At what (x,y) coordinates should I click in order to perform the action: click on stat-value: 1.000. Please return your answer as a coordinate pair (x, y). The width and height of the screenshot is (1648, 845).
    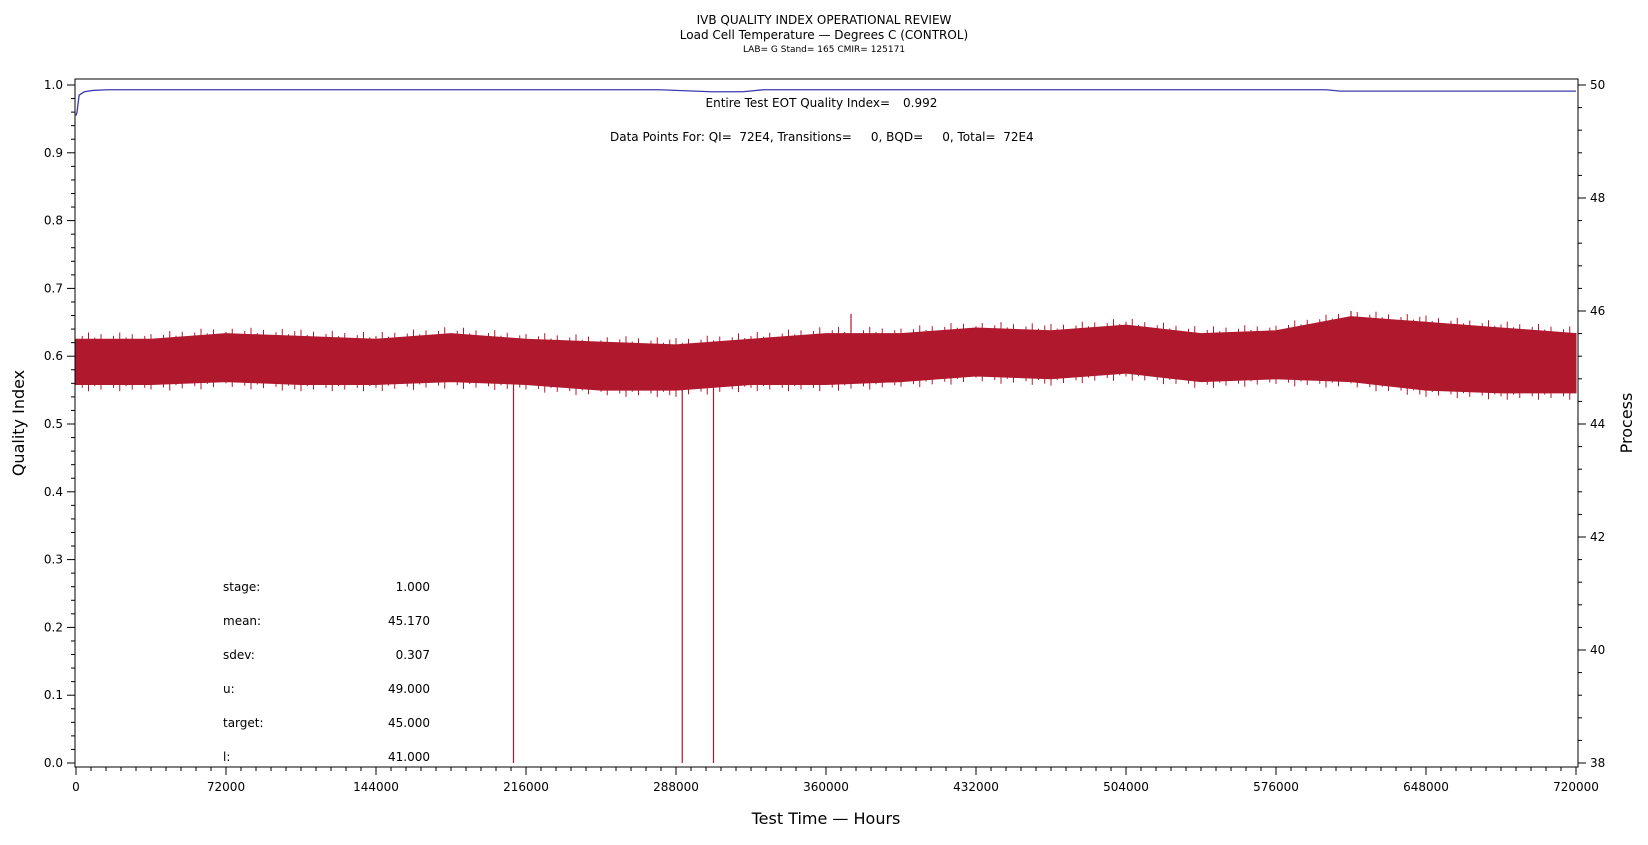
    Looking at the image, I should click on (413, 587).